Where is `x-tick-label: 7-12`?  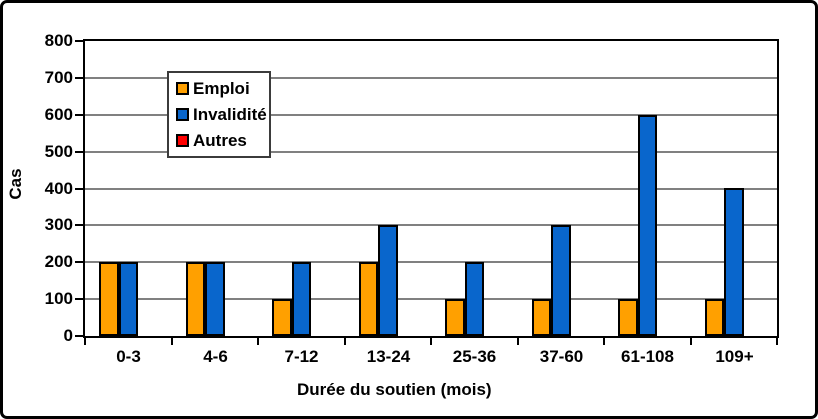 x-tick-label: 7-12 is located at coordinates (301, 356).